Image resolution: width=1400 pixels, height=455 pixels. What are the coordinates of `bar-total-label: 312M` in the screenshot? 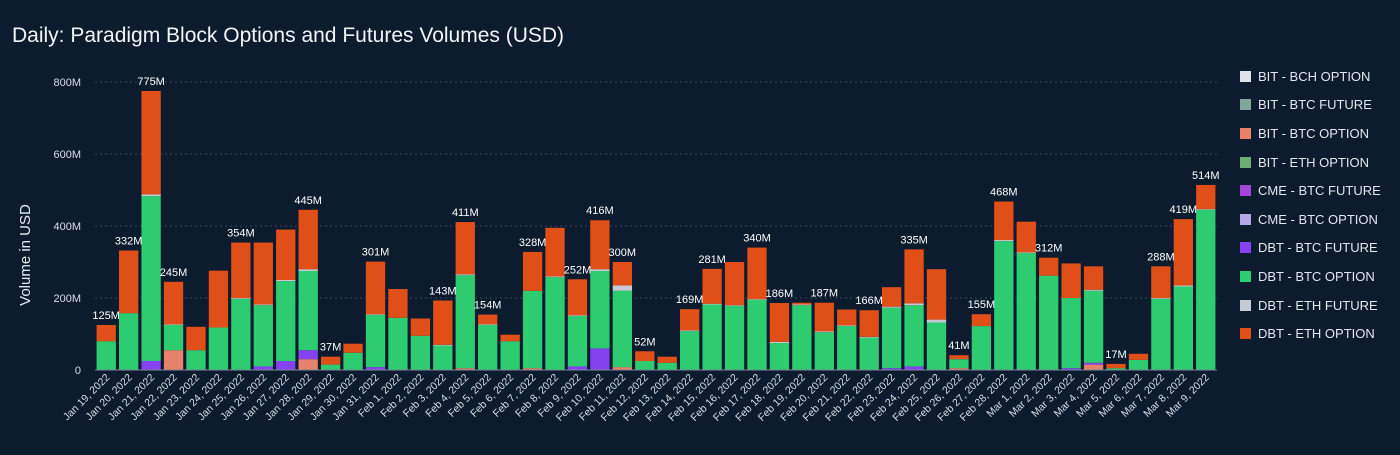 It's located at (1049, 249).